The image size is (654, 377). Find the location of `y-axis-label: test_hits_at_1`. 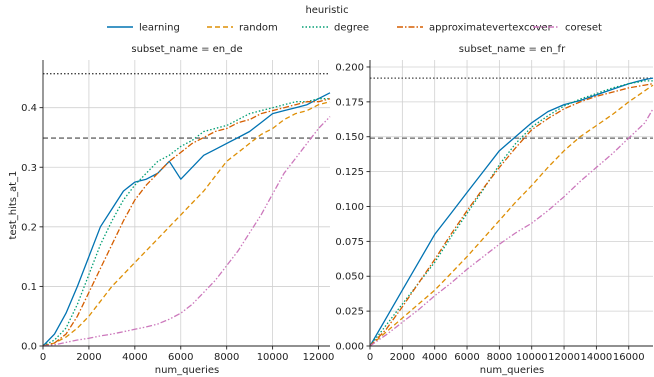

y-axis-label: test_hits_at_1 is located at coordinates (13, 205).